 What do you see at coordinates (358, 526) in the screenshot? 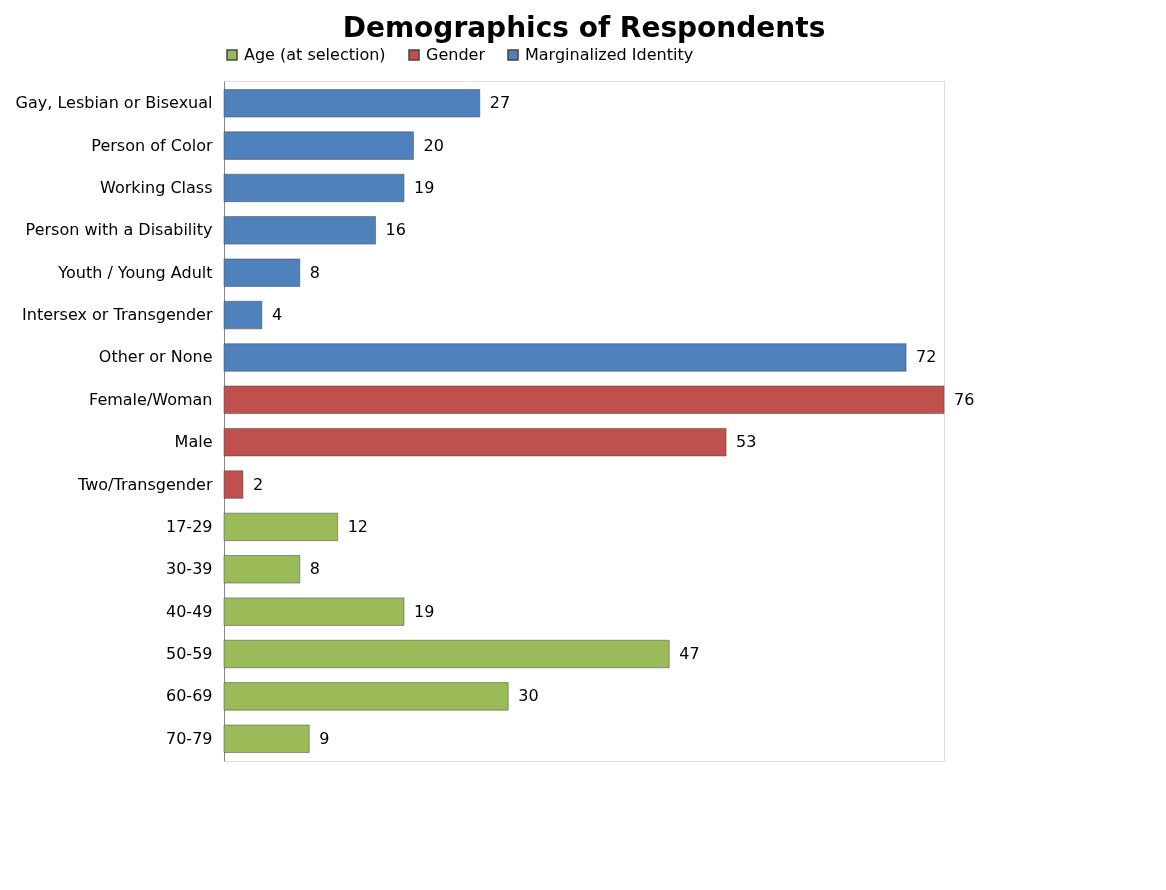
I see `data-label: 12` at bounding box center [358, 526].